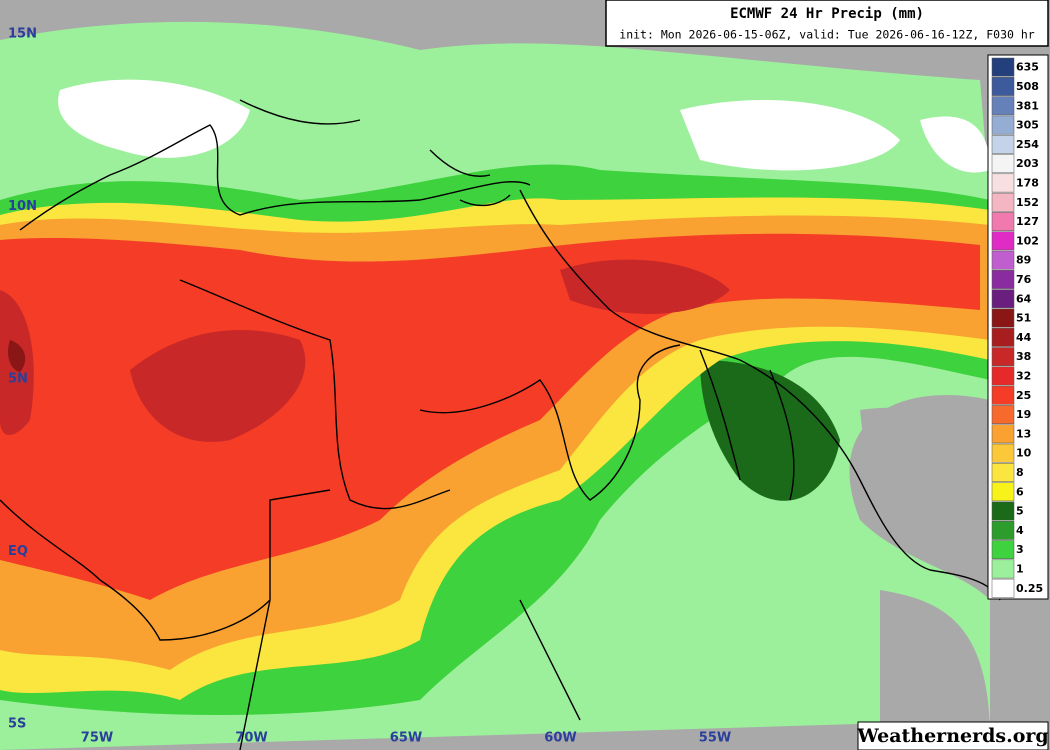  What do you see at coordinates (1029, 588) in the screenshot?
I see `legend-label: 0.25` at bounding box center [1029, 588].